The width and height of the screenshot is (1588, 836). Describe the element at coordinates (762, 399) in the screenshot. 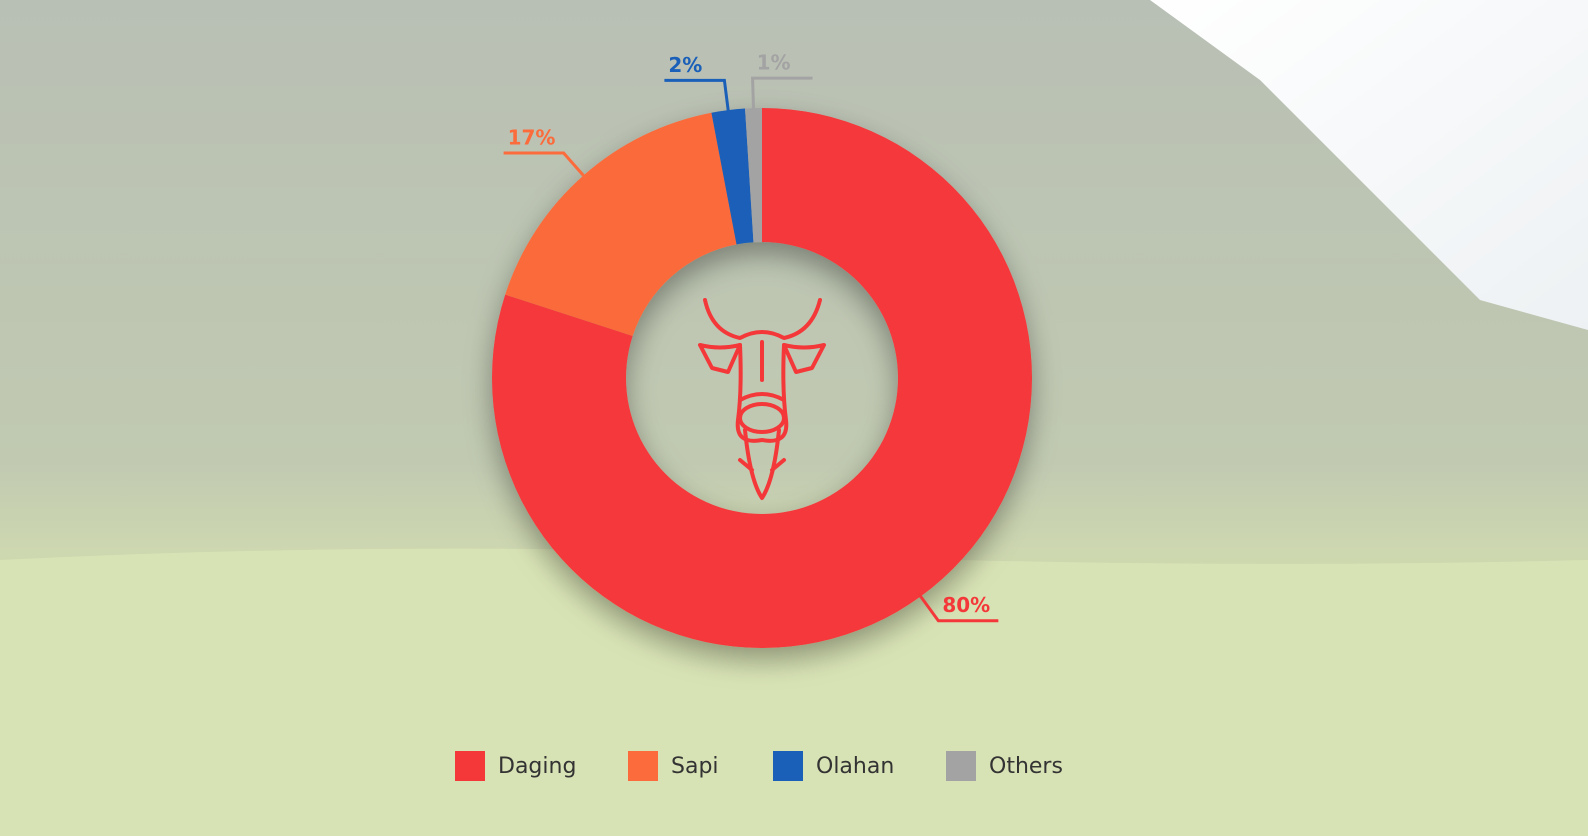

I see `cow-icon` at that location.